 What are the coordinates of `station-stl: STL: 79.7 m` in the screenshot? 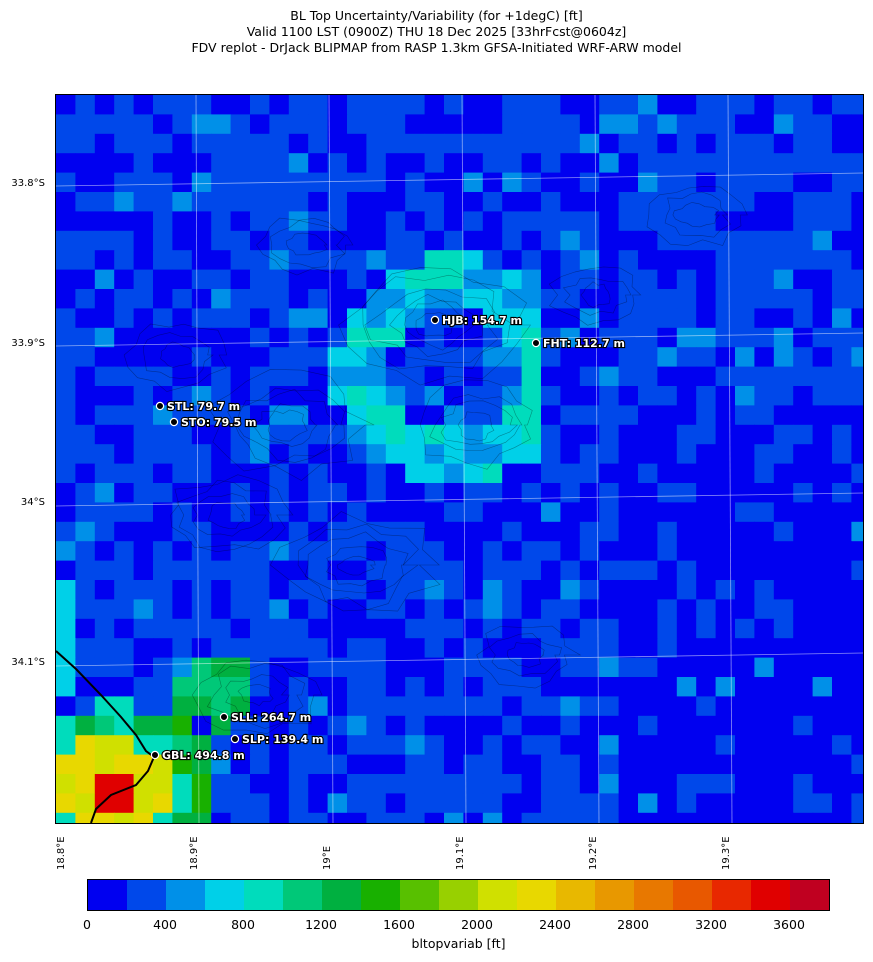 It's located at (198, 406).